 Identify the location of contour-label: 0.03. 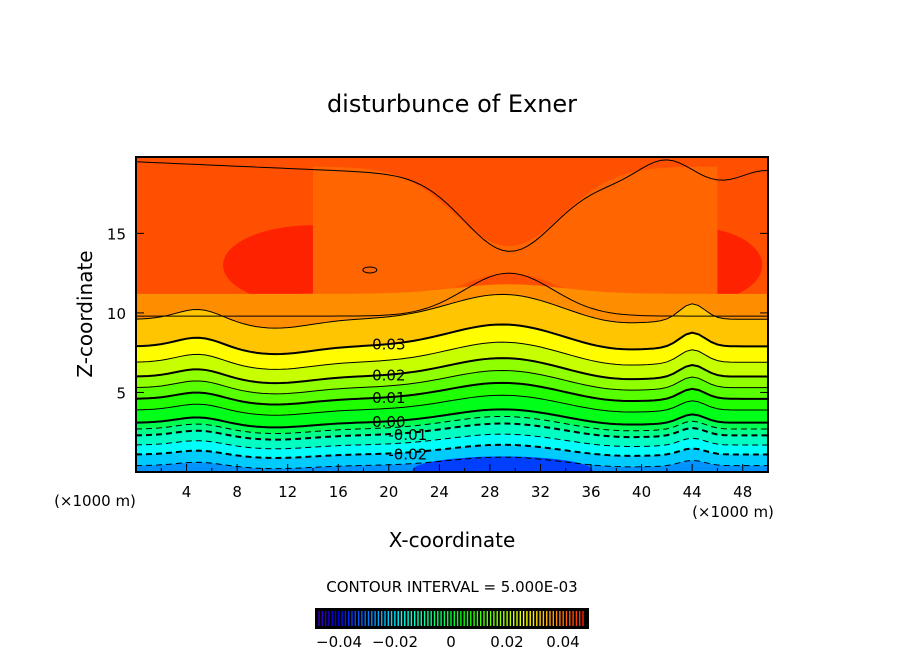
(388, 345).